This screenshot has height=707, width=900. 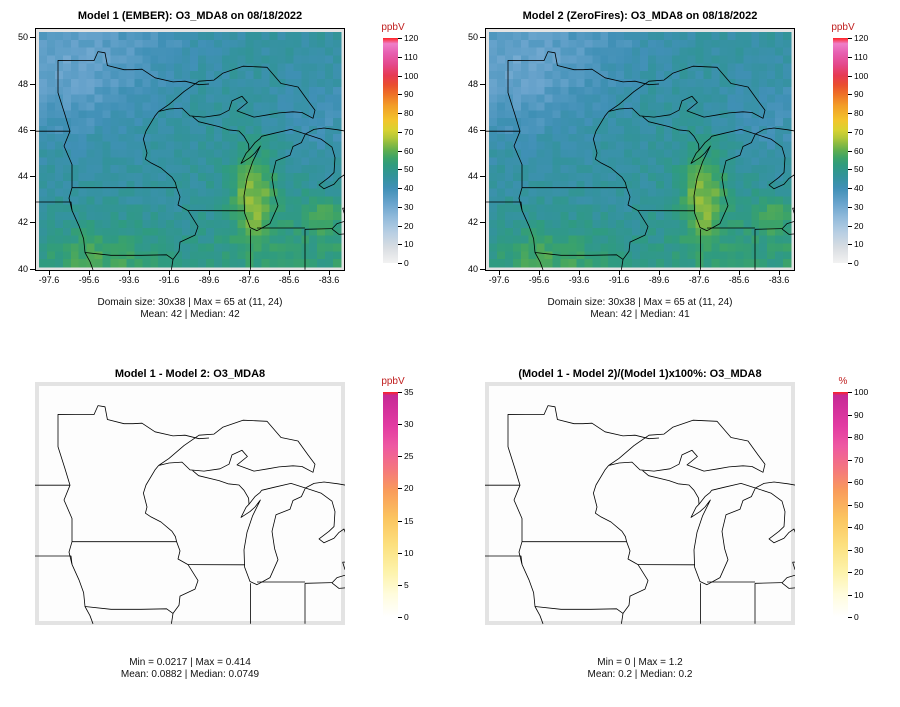 I want to click on colorbar-tick-label: 5, so click(x=406, y=584).